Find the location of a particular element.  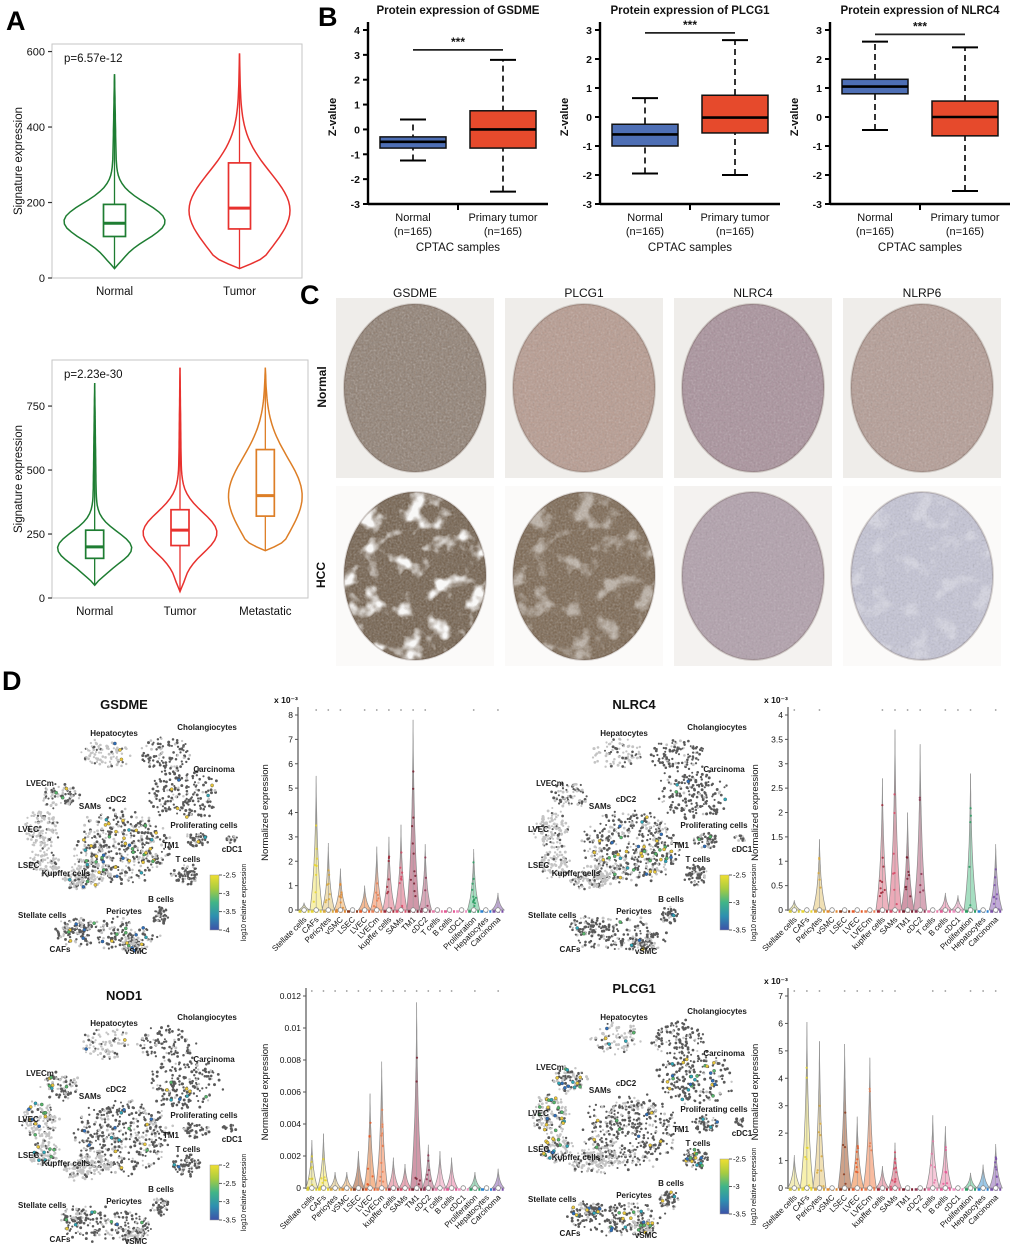

y-tick-label: 400 is located at coordinates (36, 128).